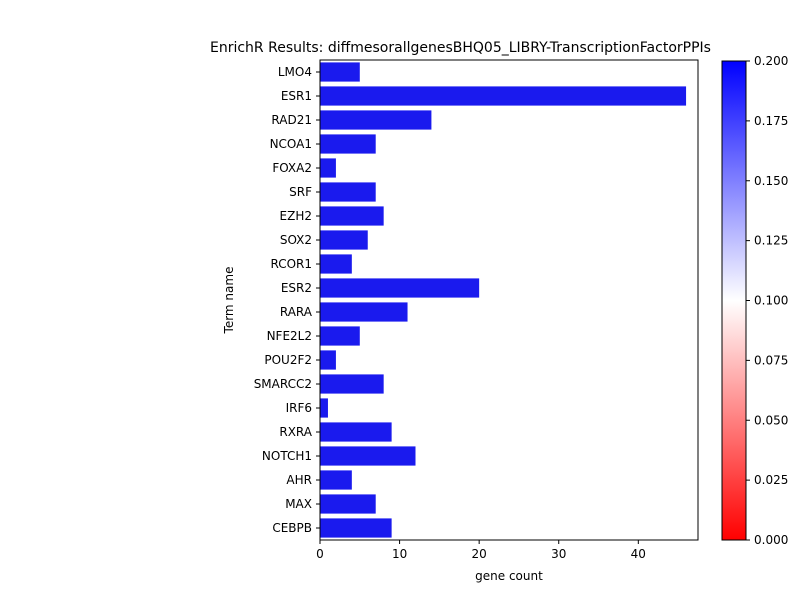 The image size is (800, 600). I want to click on bar-cebpb, so click(356, 528).